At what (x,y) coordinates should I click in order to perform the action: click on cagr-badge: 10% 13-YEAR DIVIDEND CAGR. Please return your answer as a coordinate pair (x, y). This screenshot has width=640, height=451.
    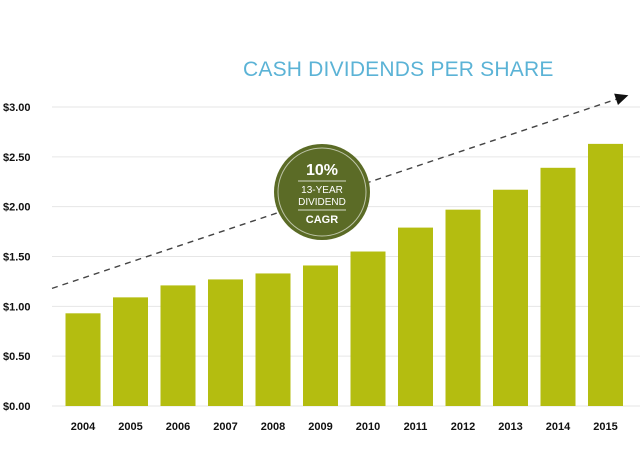
    Looking at the image, I should click on (322, 192).